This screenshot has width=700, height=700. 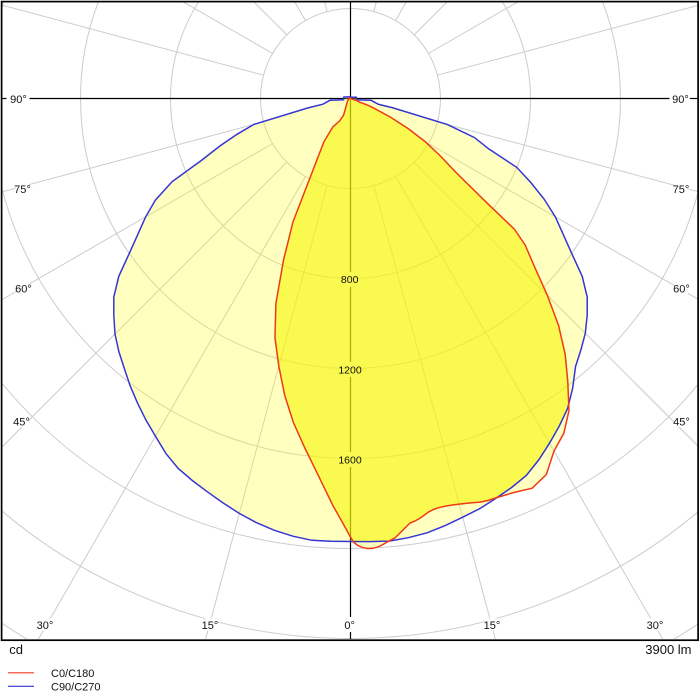 What do you see at coordinates (668, 649) in the screenshot?
I see `svg-text: 3900 lm` at bounding box center [668, 649].